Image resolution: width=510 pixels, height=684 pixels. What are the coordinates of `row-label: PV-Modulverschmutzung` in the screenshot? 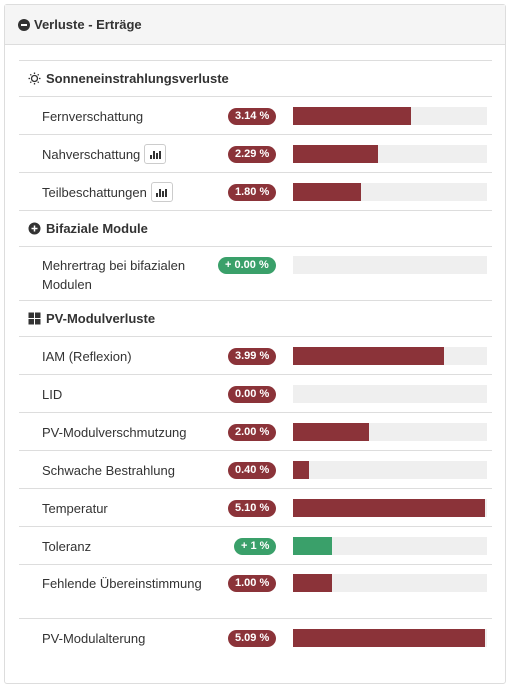 It's located at (114, 432).